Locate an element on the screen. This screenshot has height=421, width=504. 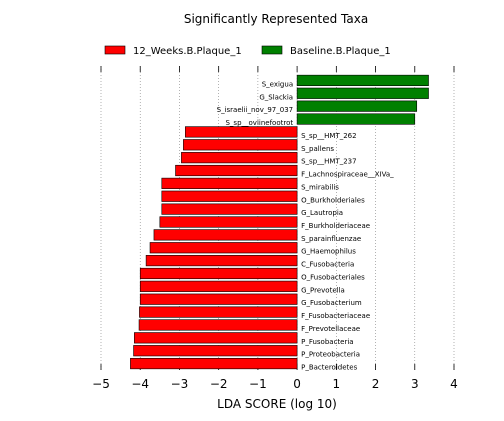
taxon-label: P_Proteobacteria is located at coordinates (330, 355).